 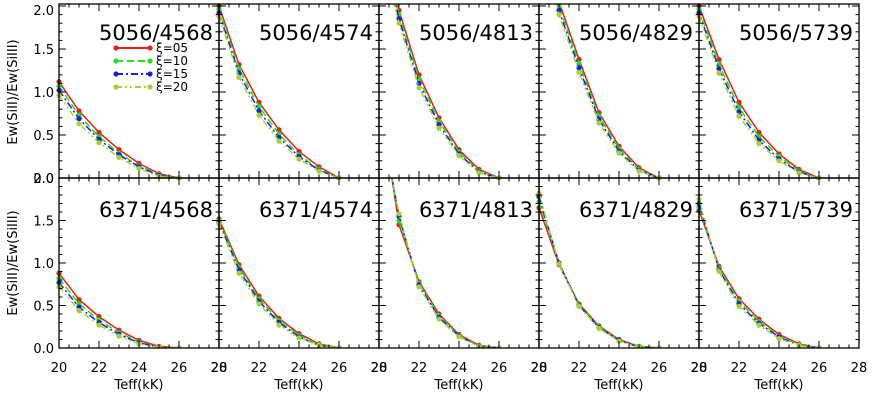 What do you see at coordinates (476, 33) in the screenshot?
I see `panel-label: 5056/4813` at bounding box center [476, 33].